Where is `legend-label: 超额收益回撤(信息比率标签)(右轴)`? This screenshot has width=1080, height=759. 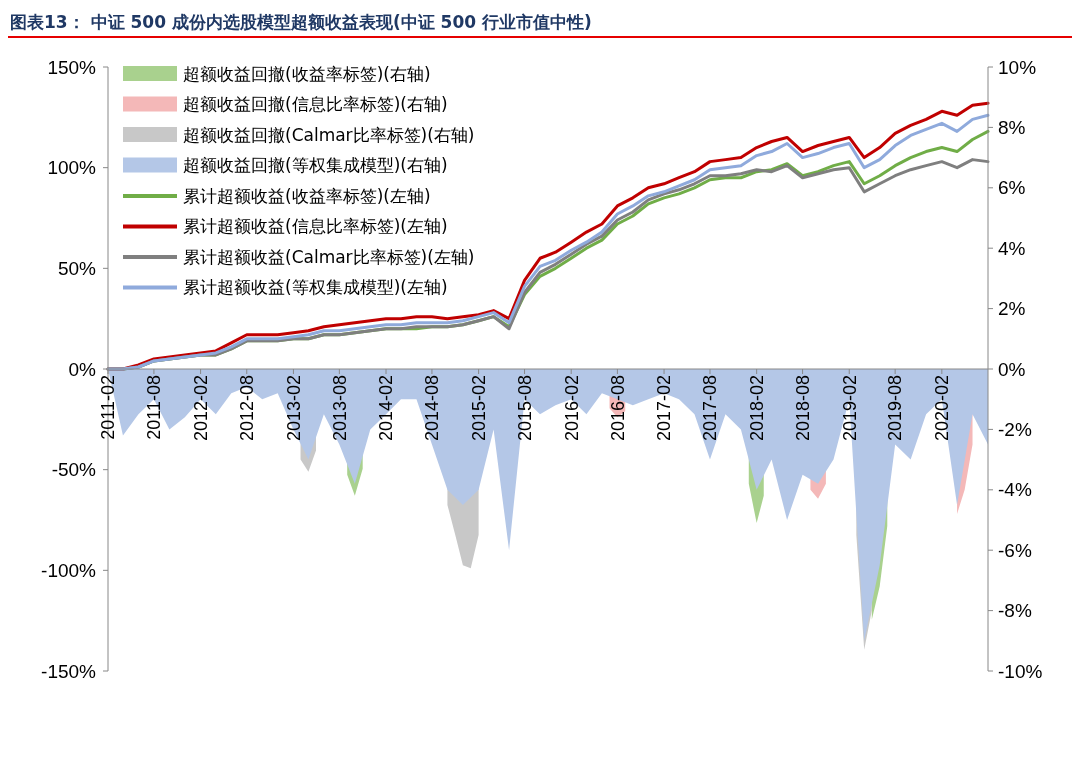 legend-label: 超额收益回撤(信息比率标签)(右轴) is located at coordinates (315, 104).